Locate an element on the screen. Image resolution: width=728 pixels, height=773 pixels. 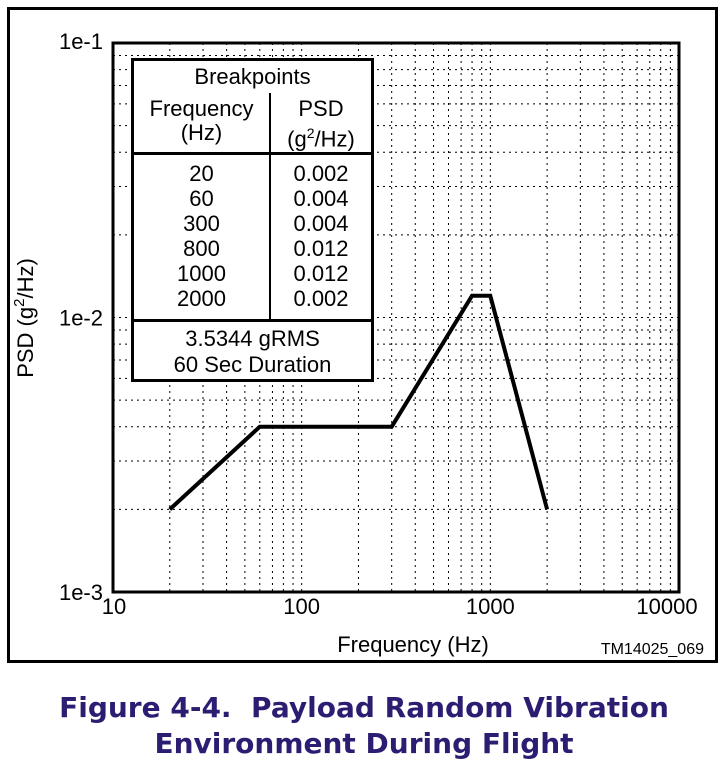
caption-line2: Environment During Flight is located at coordinates (364, 743).